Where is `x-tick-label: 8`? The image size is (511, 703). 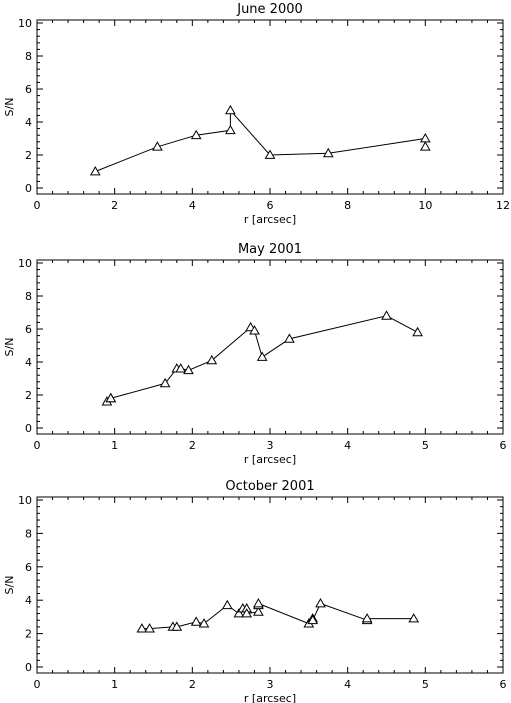 x-tick-label: 8 is located at coordinates (347, 205).